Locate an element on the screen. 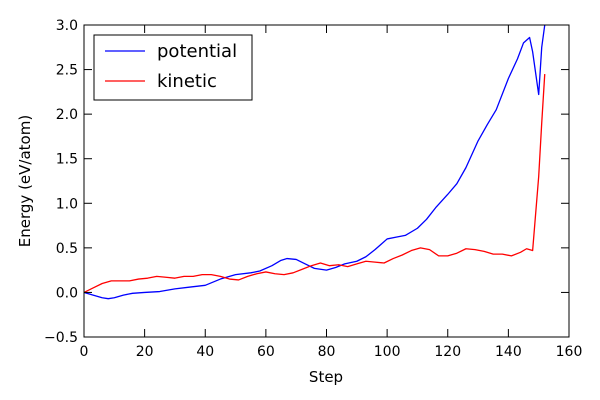  y-tick-label-7: 3.0 is located at coordinates (67, 26).